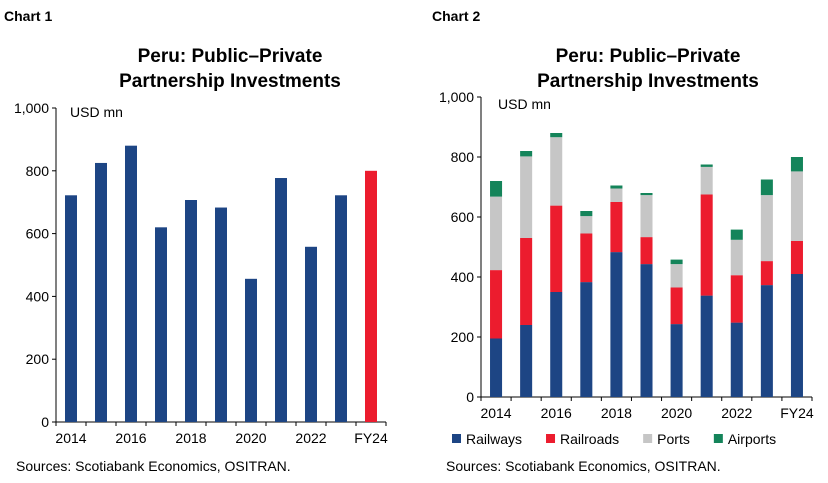  What do you see at coordinates (70, 438) in the screenshot?
I see `chart1-x-tick-label: 2014` at bounding box center [70, 438].